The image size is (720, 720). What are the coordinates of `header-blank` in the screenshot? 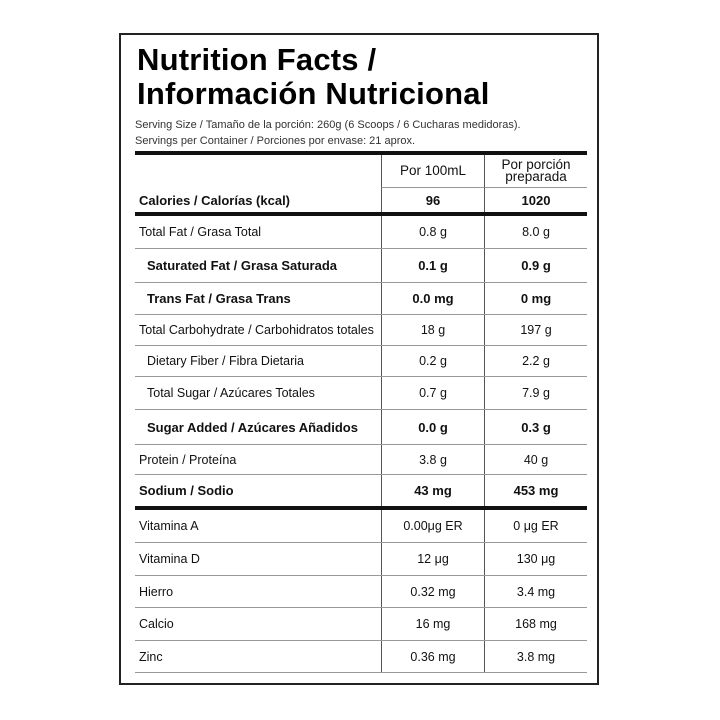 It's located at (258, 171).